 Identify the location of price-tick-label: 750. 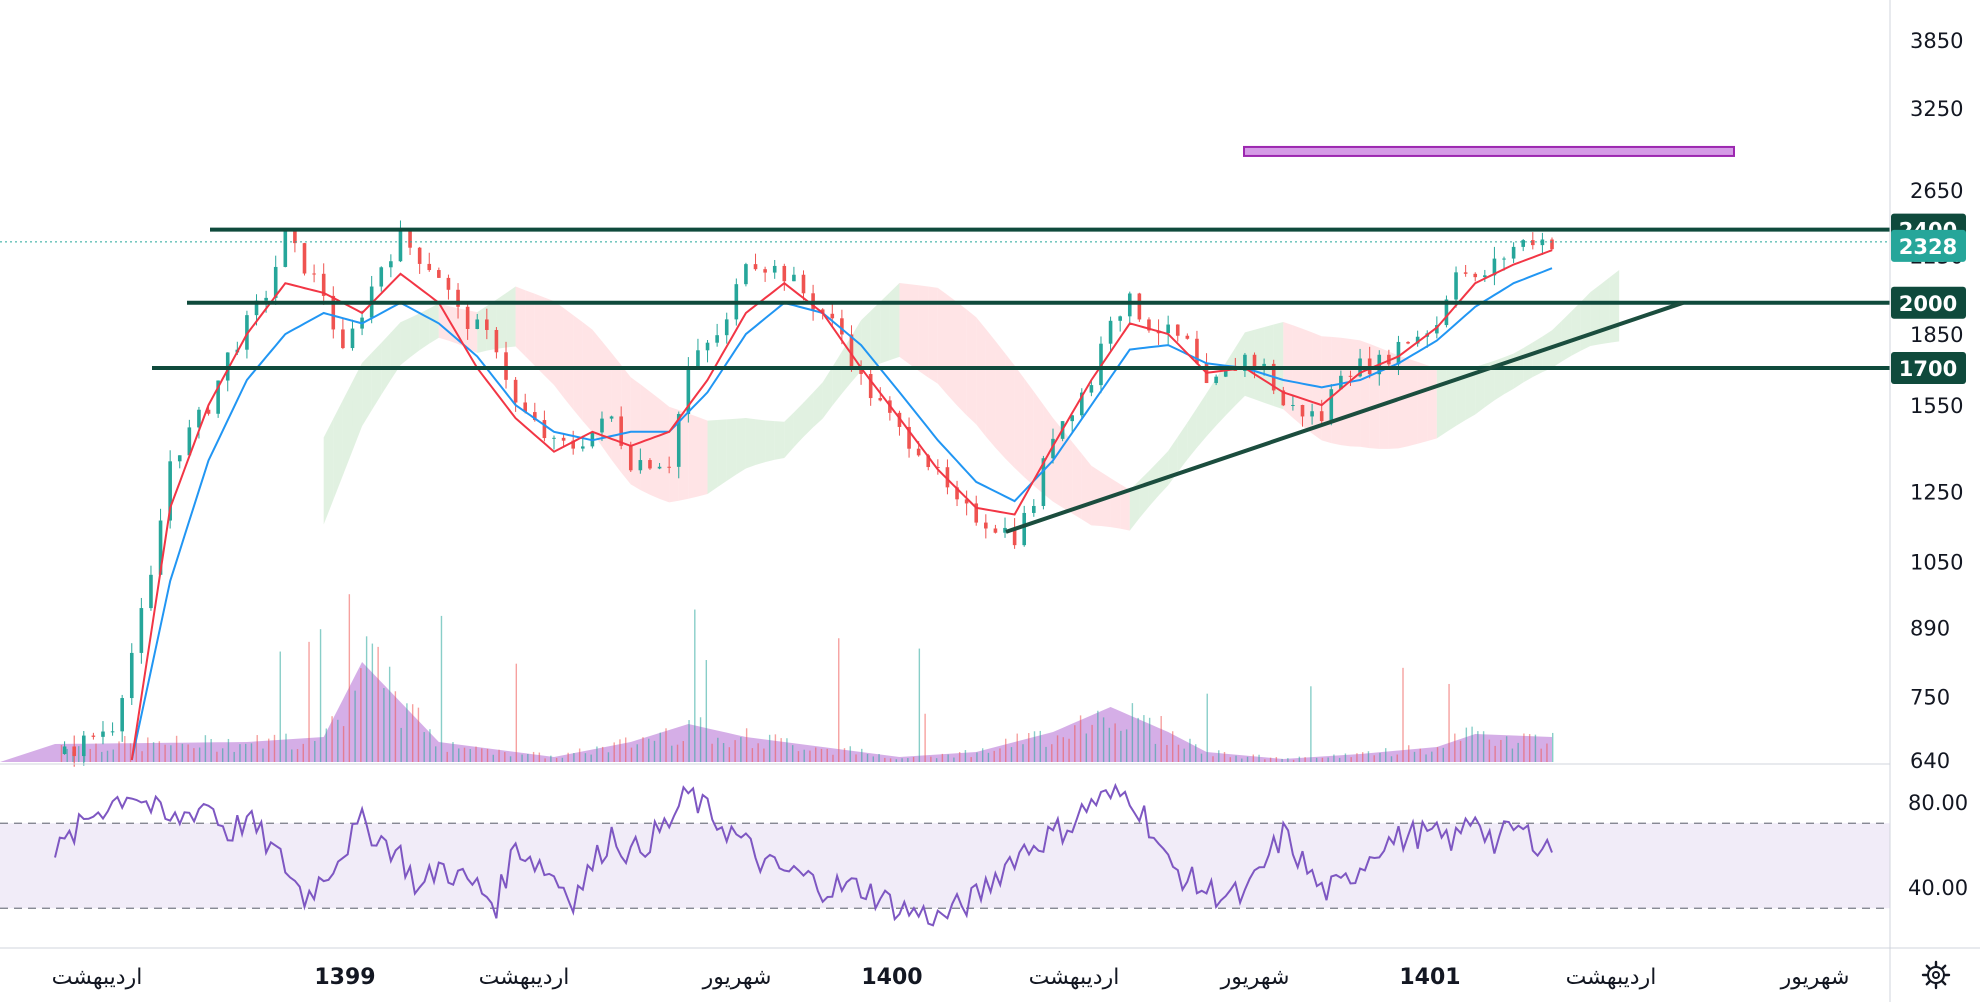
(1930, 697).